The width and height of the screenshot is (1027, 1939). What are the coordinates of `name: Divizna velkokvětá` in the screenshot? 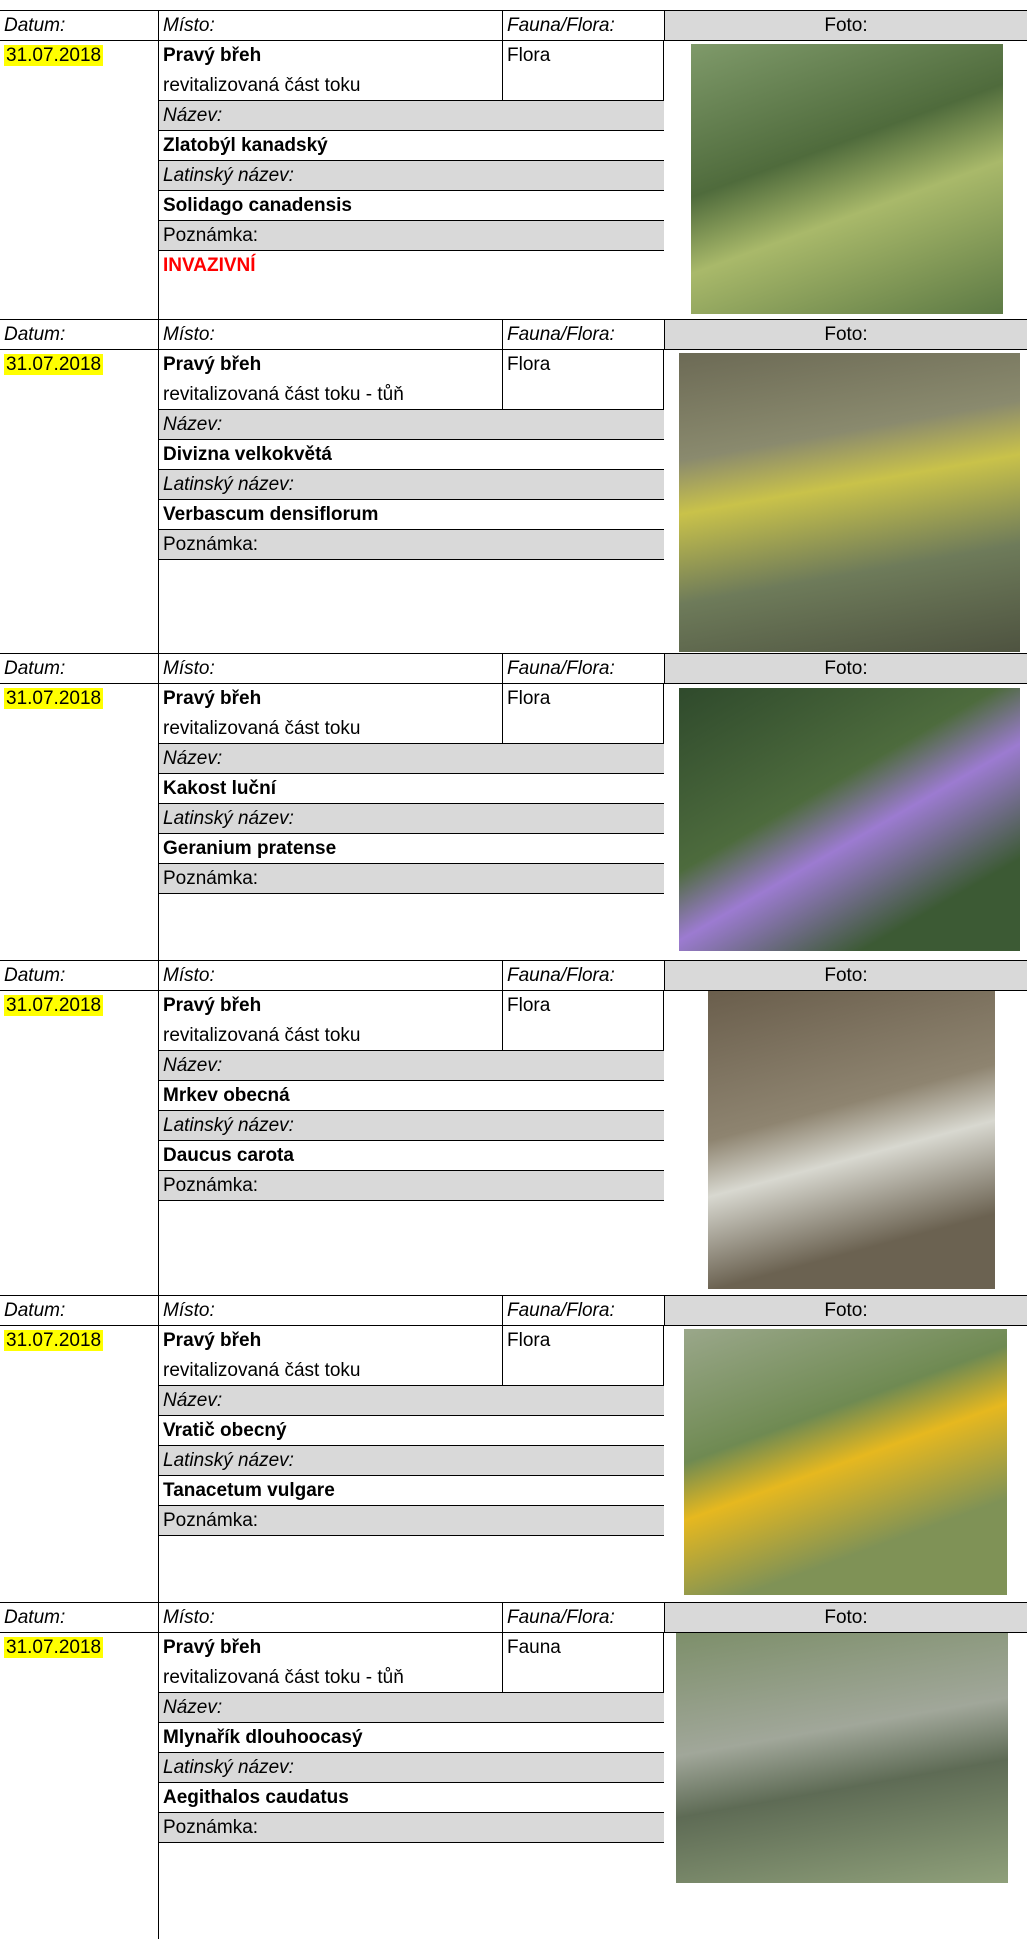 It's located at (411, 455).